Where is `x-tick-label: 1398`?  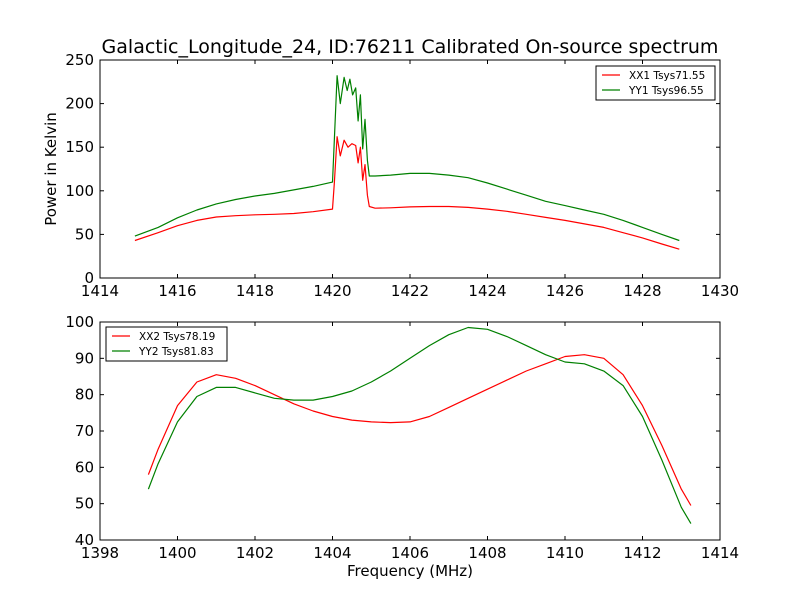 x-tick-label: 1398 is located at coordinates (100, 553).